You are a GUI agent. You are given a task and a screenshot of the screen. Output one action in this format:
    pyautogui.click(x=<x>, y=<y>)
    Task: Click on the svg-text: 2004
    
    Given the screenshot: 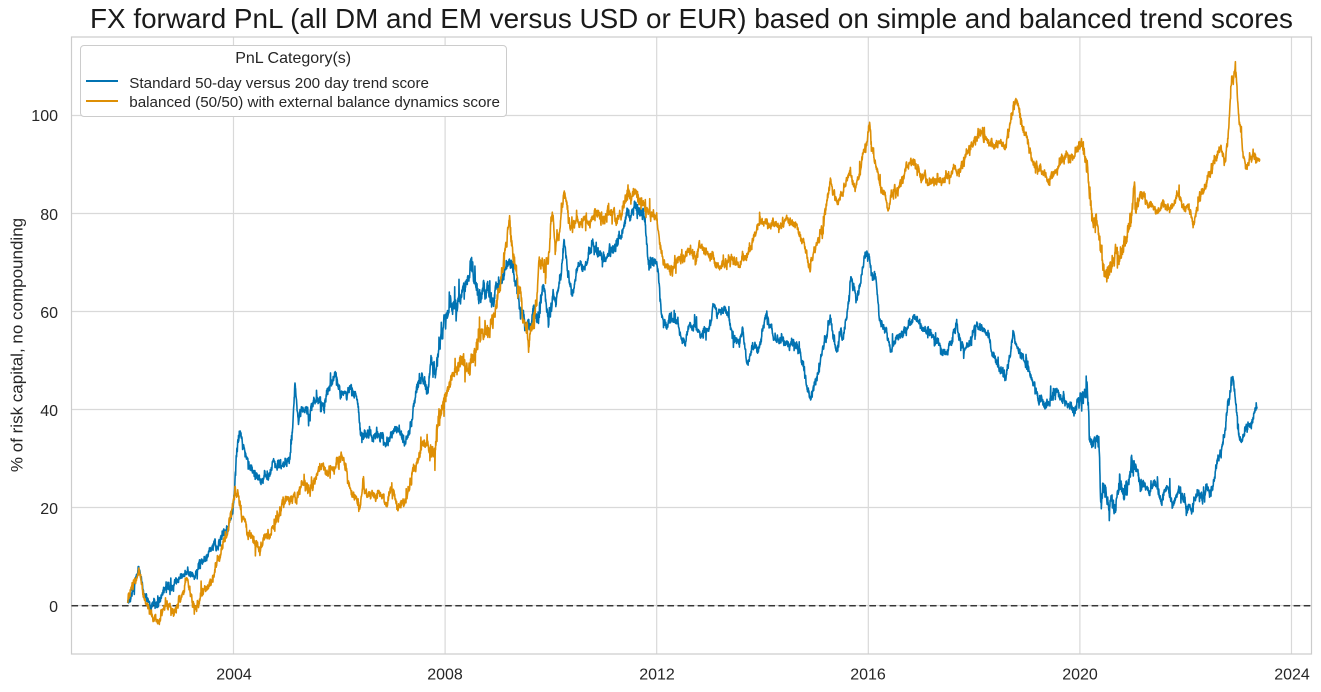 What is the action you would take?
    pyautogui.click(x=234, y=675)
    